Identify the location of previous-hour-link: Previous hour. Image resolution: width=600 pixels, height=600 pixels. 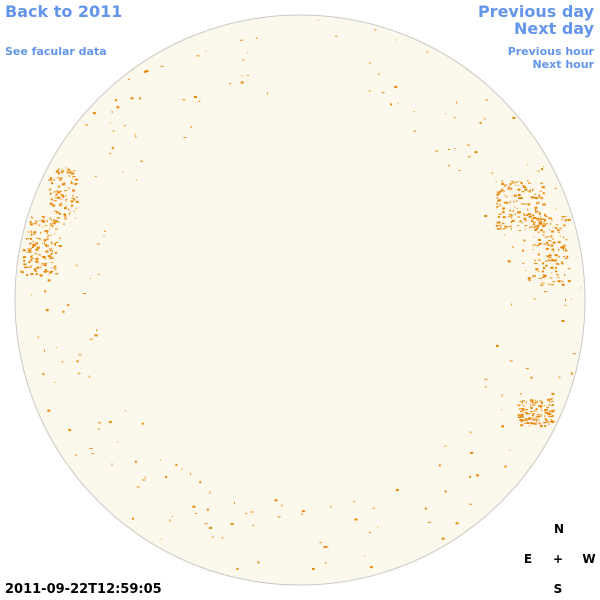
(550, 51).